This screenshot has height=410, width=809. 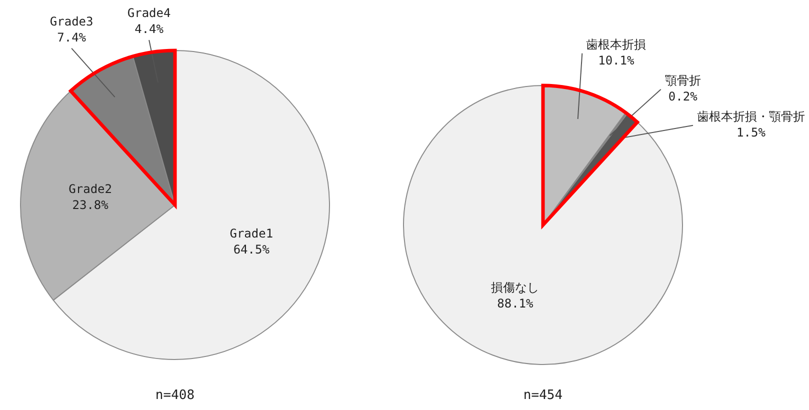 I want to click on text: n=454, so click(x=543, y=395).